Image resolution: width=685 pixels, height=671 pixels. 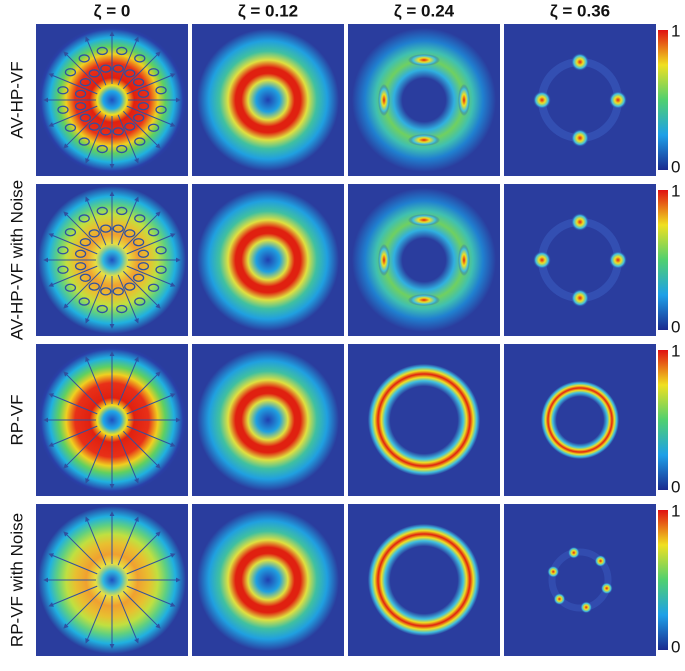 What do you see at coordinates (268, 10) in the screenshot?
I see `column-header: ζ = 0.12` at bounding box center [268, 10].